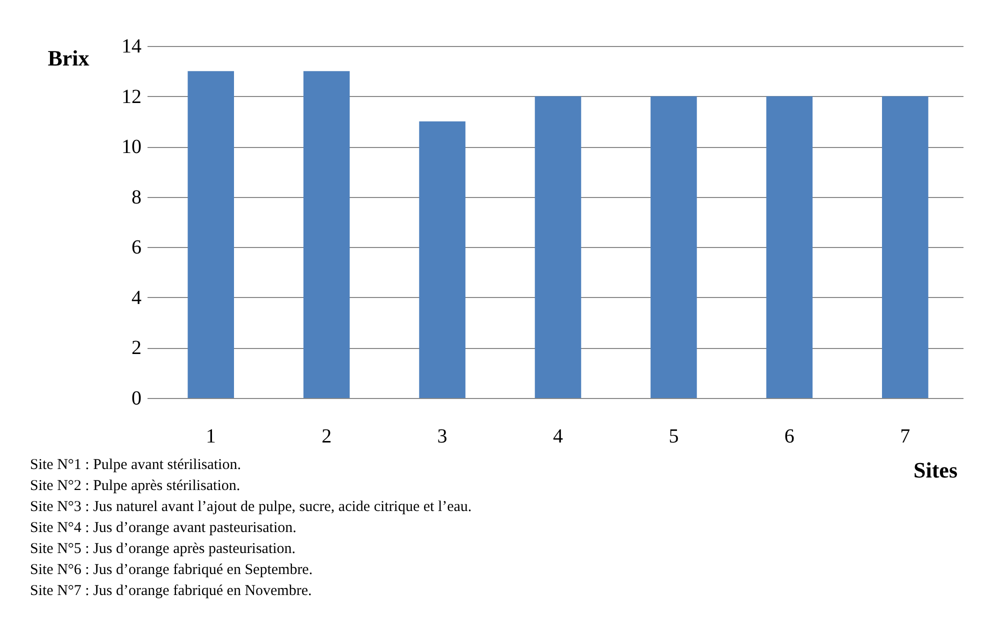  Describe the element at coordinates (137, 399) in the screenshot. I see `y-tick-label: 0` at that location.